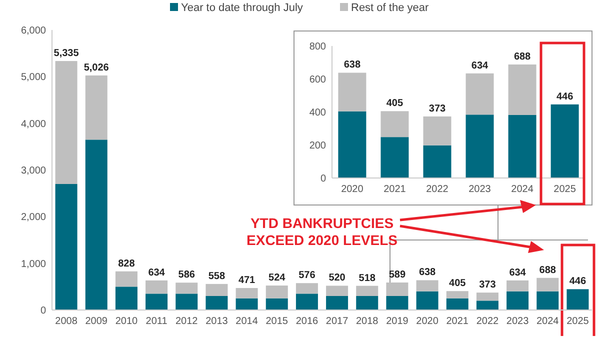 The width and height of the screenshot is (600, 337). What do you see at coordinates (217, 321) in the screenshot?
I see `x-tick-label: 2013` at bounding box center [217, 321].